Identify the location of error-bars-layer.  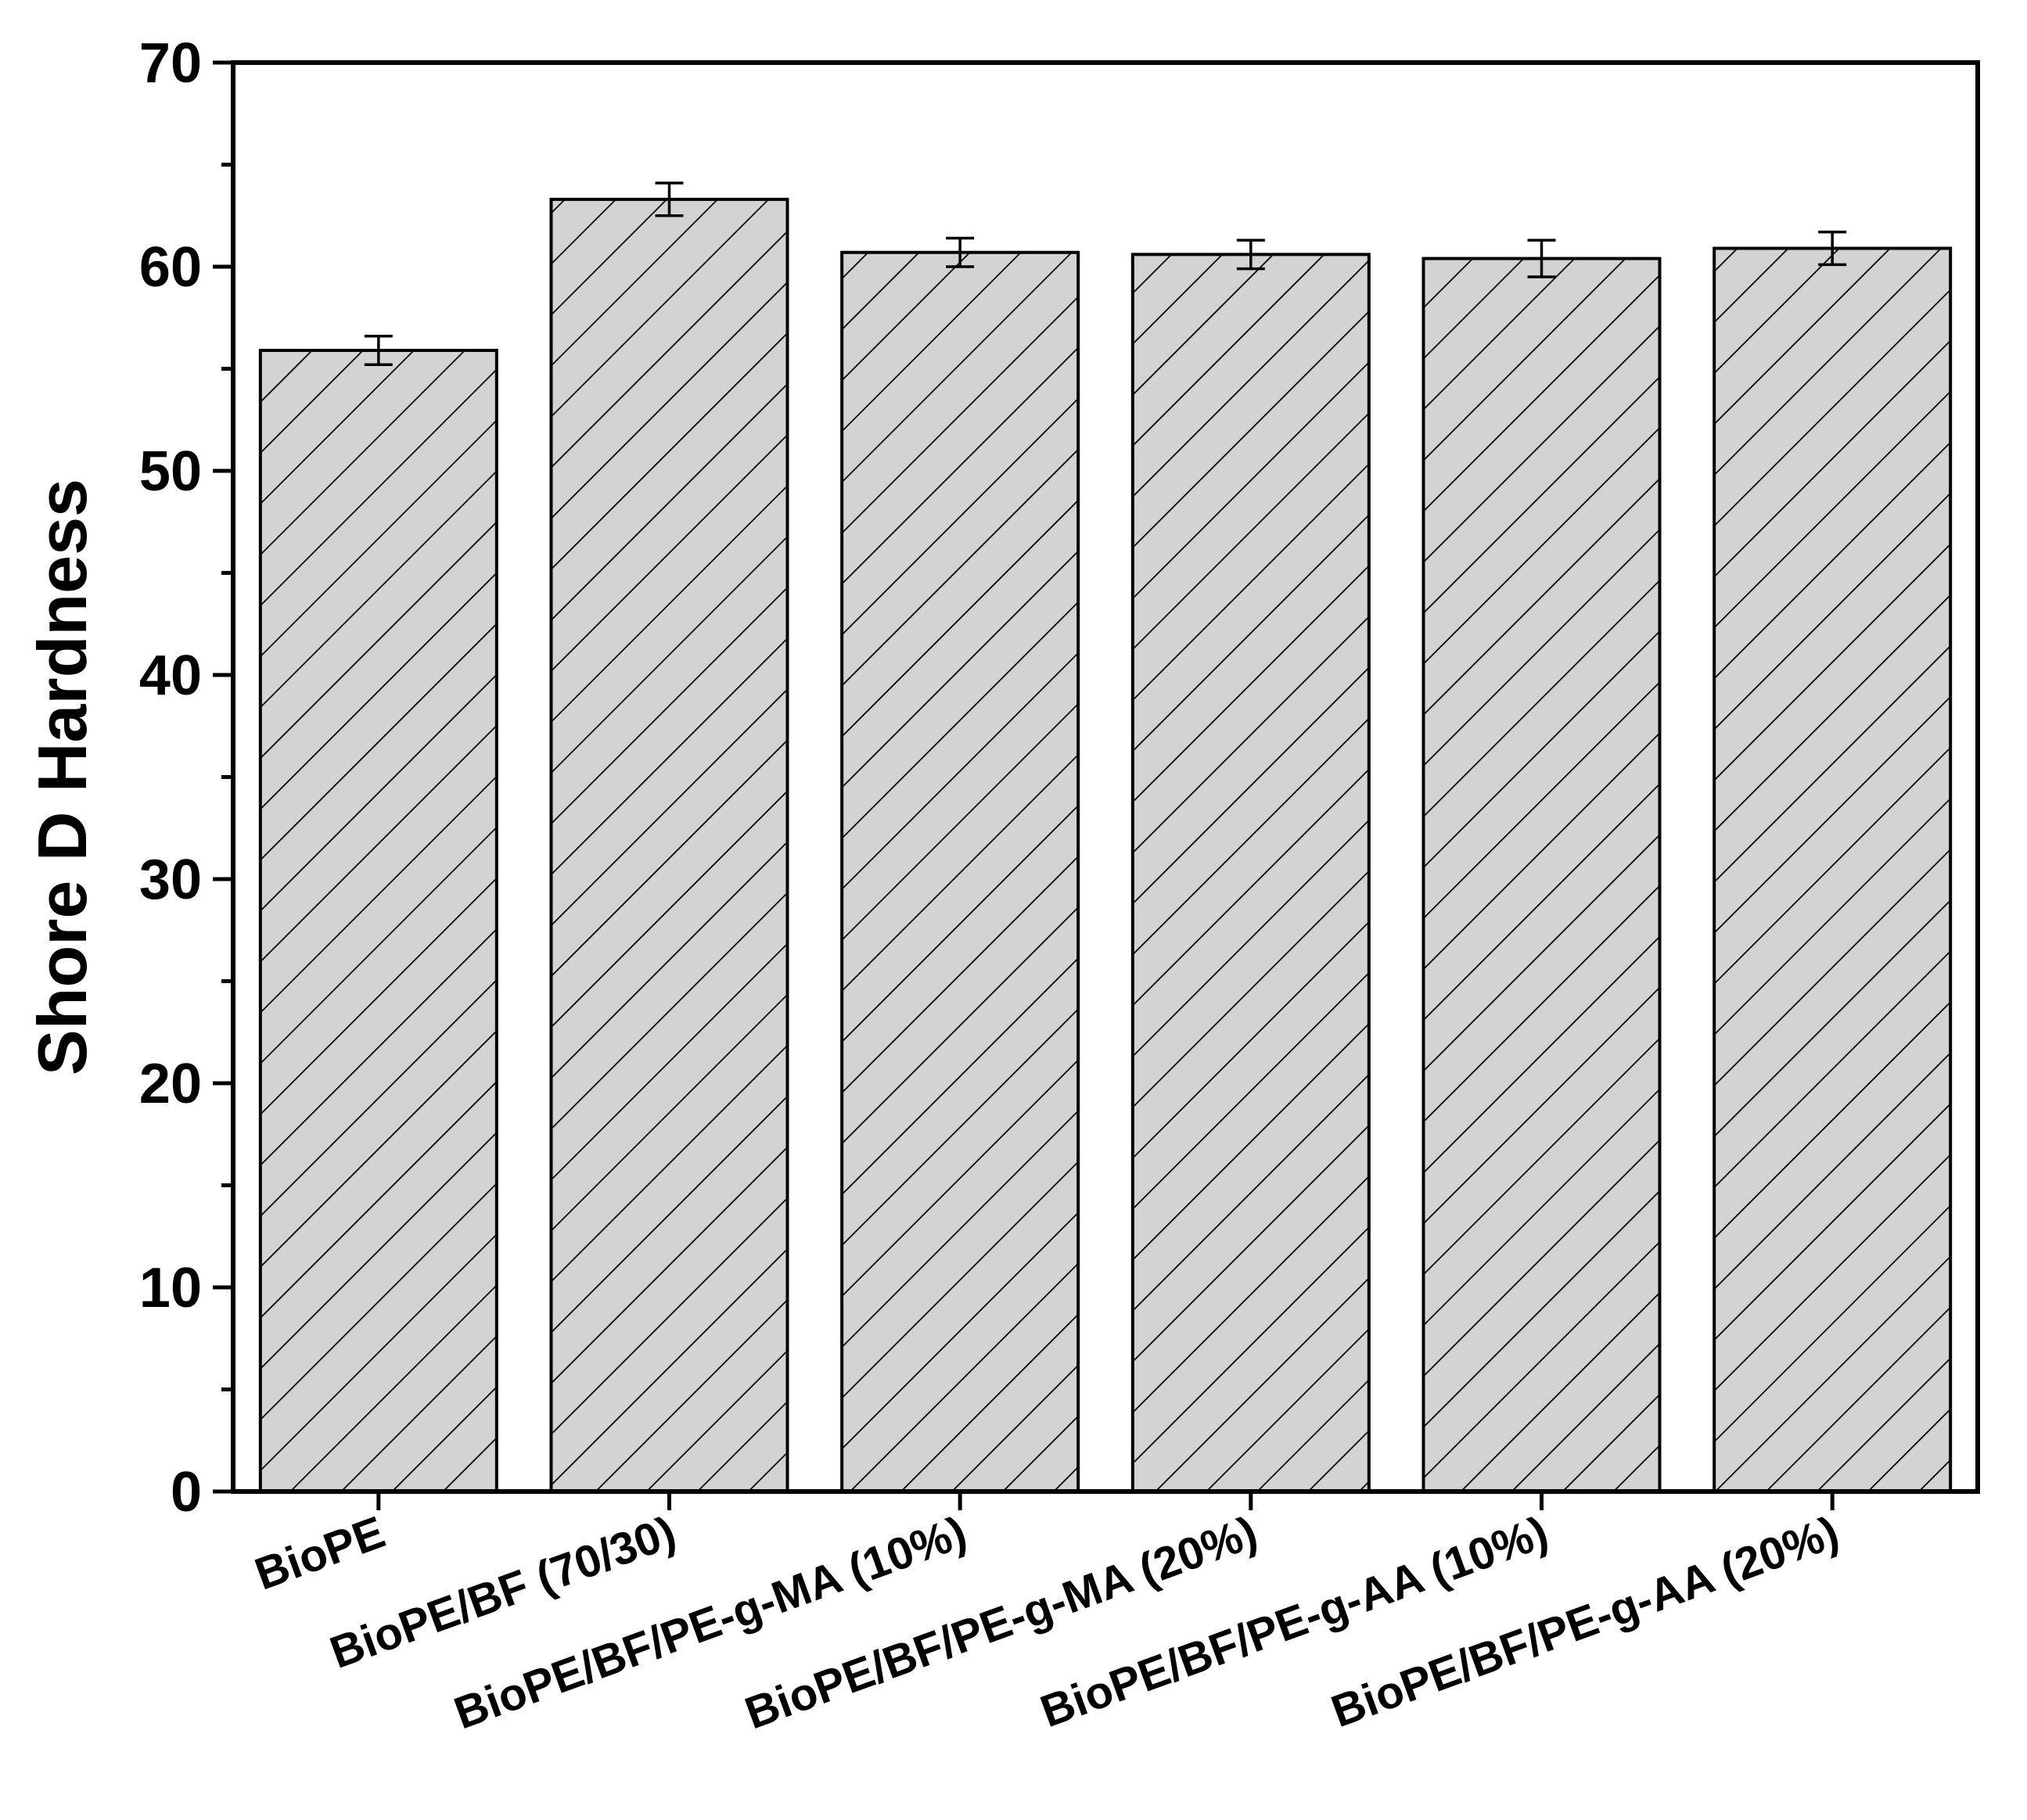
(1105, 274).